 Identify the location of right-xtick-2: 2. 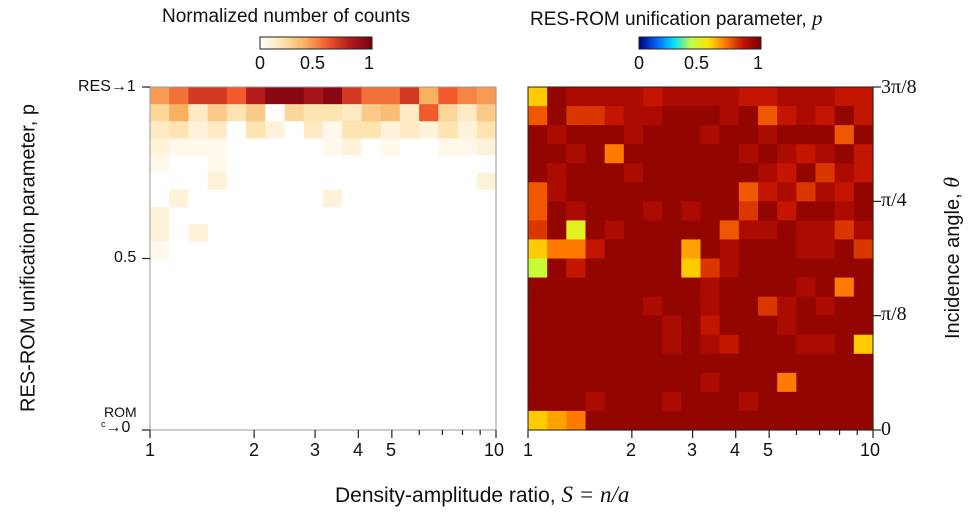
(631, 450).